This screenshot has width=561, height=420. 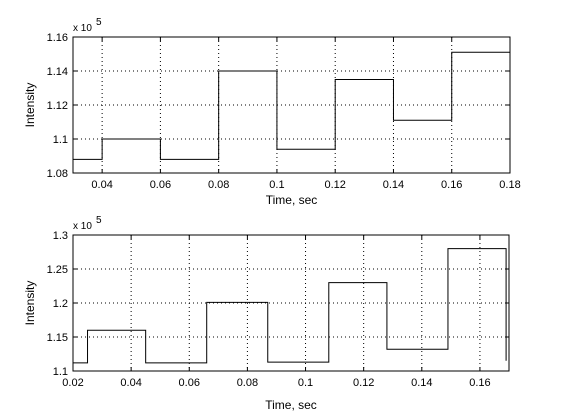 I want to click on plot-2-y-multiplier: x 10, so click(x=82, y=226).